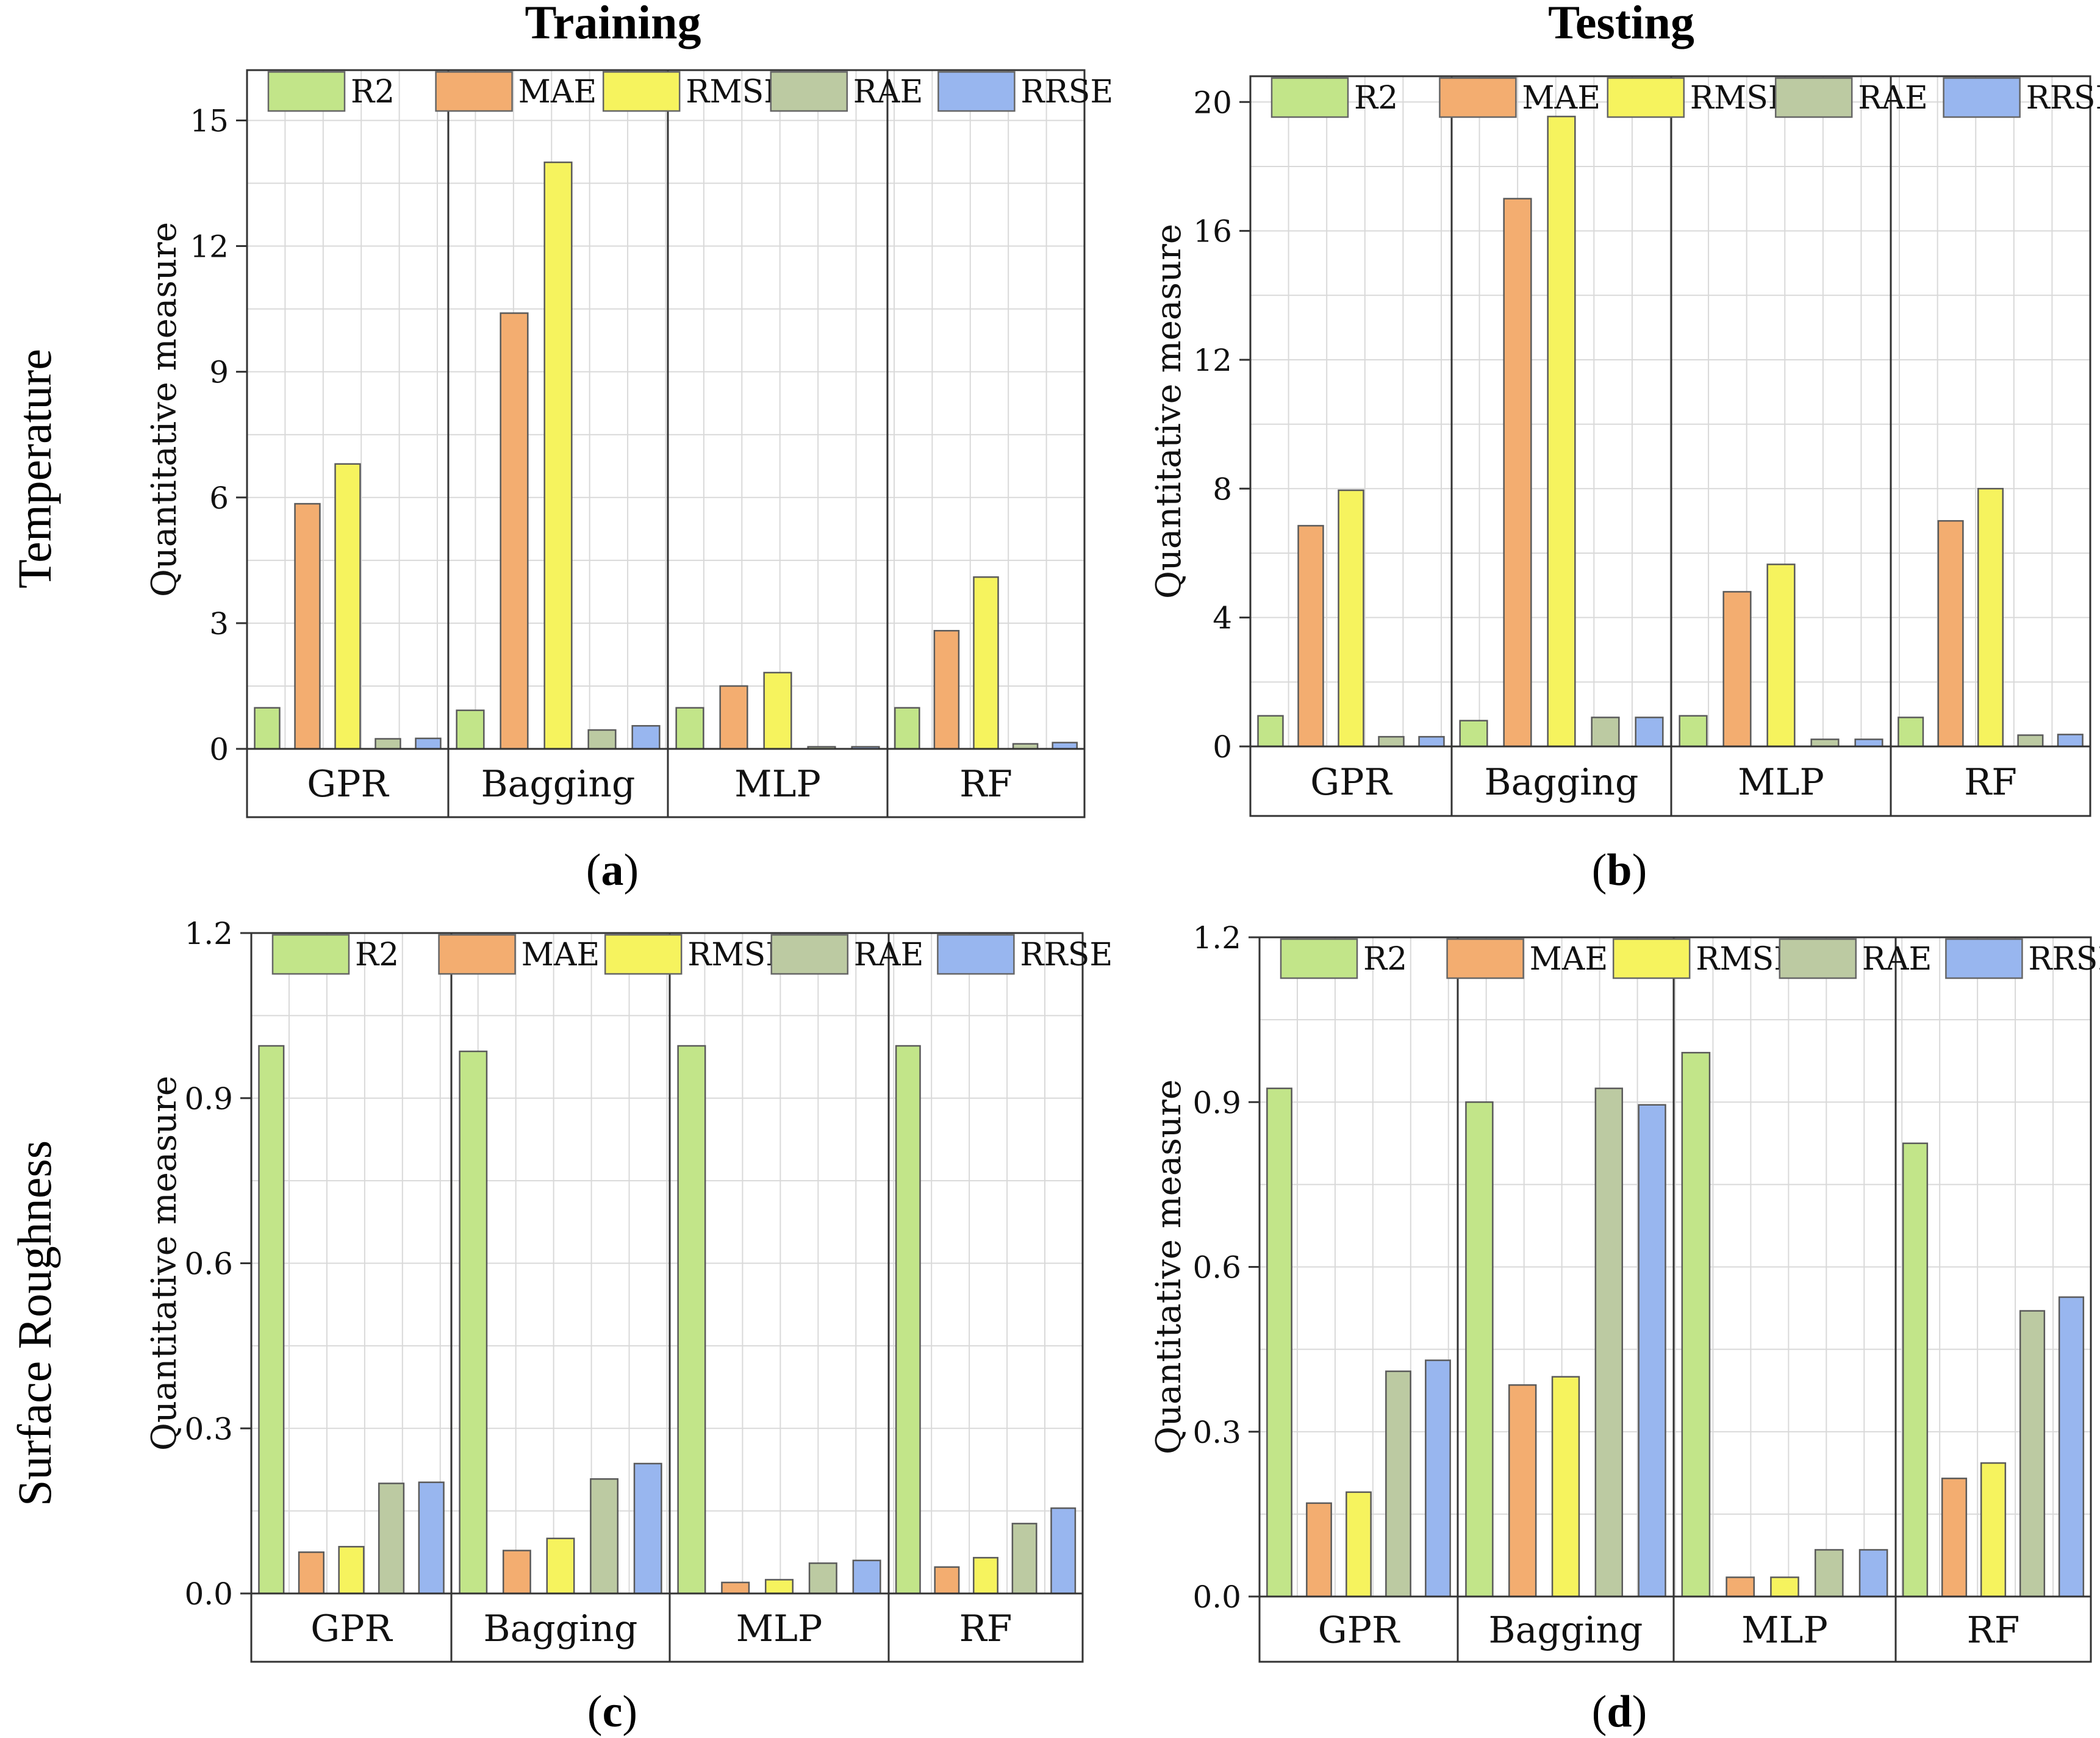  I want to click on bar-d-rf-r2, so click(1915, 1370).